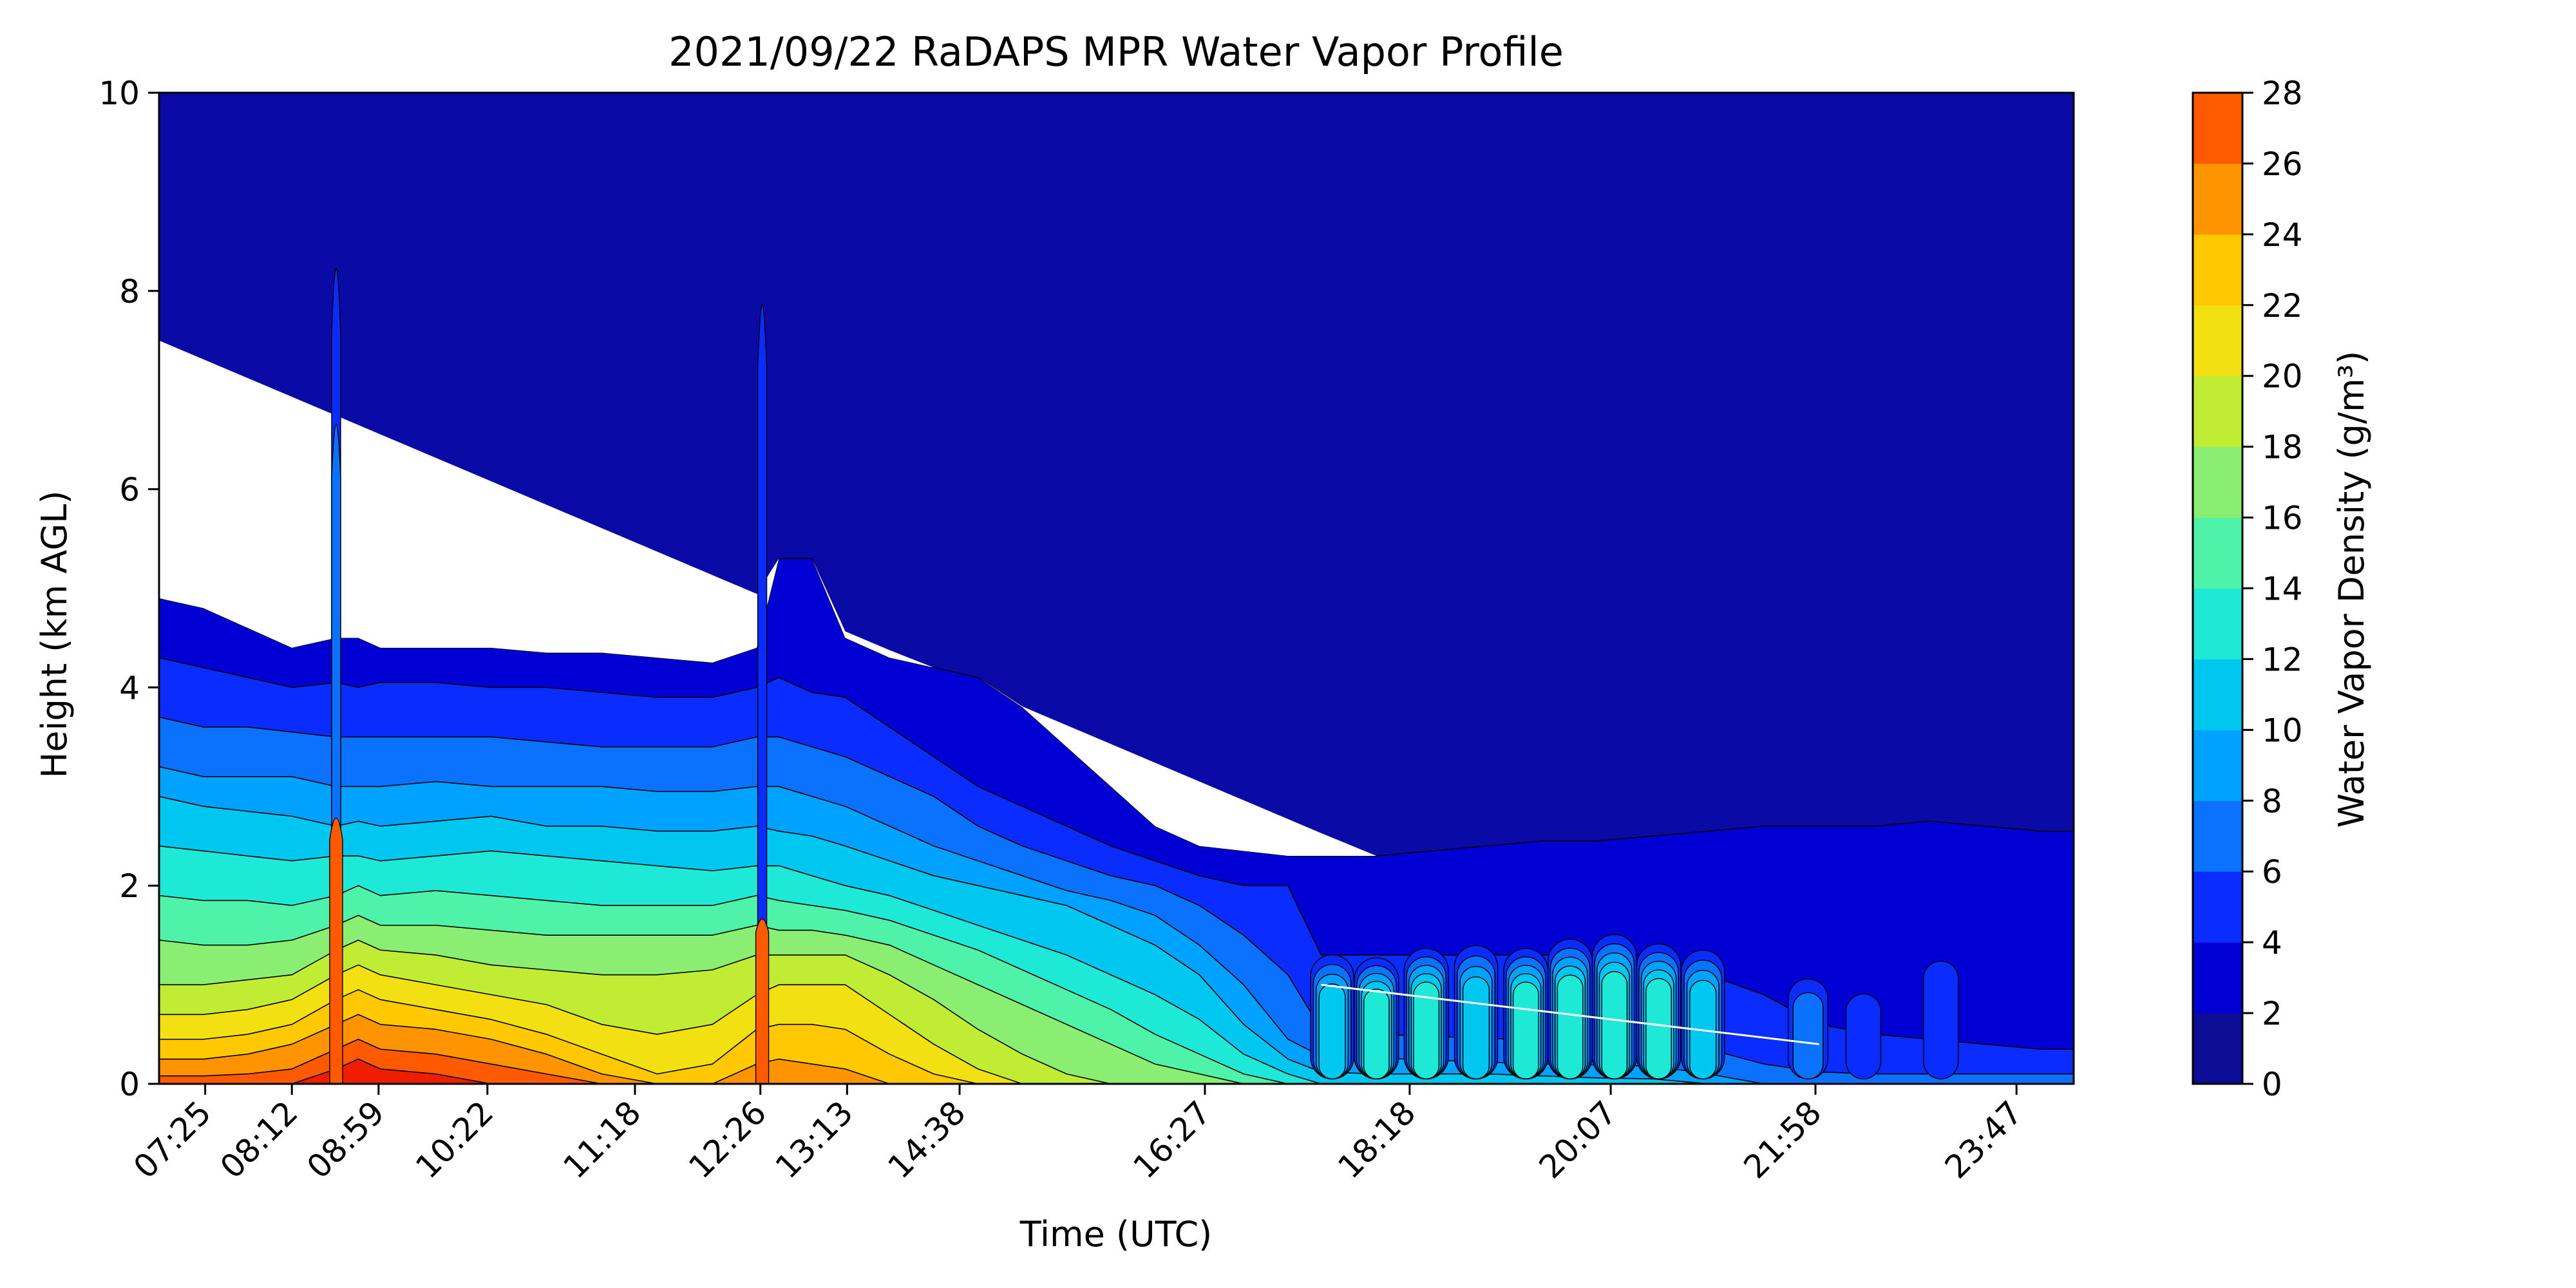 This screenshot has height=1288, width=2576. I want to click on y-tick-label-4: 8, so click(129, 291).